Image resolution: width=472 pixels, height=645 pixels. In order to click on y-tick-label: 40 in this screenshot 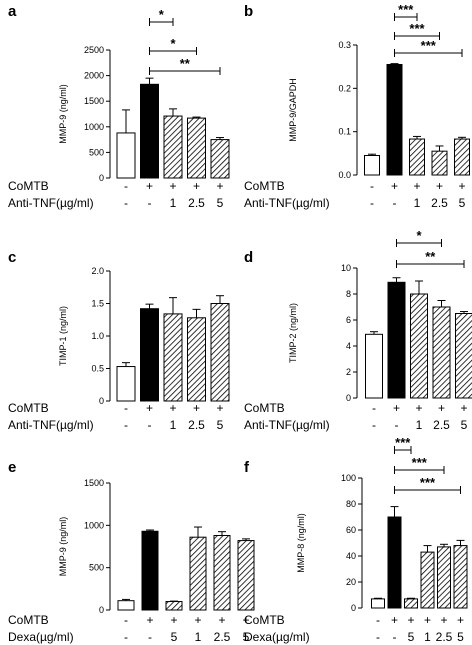, I will do `click(351, 556)`.